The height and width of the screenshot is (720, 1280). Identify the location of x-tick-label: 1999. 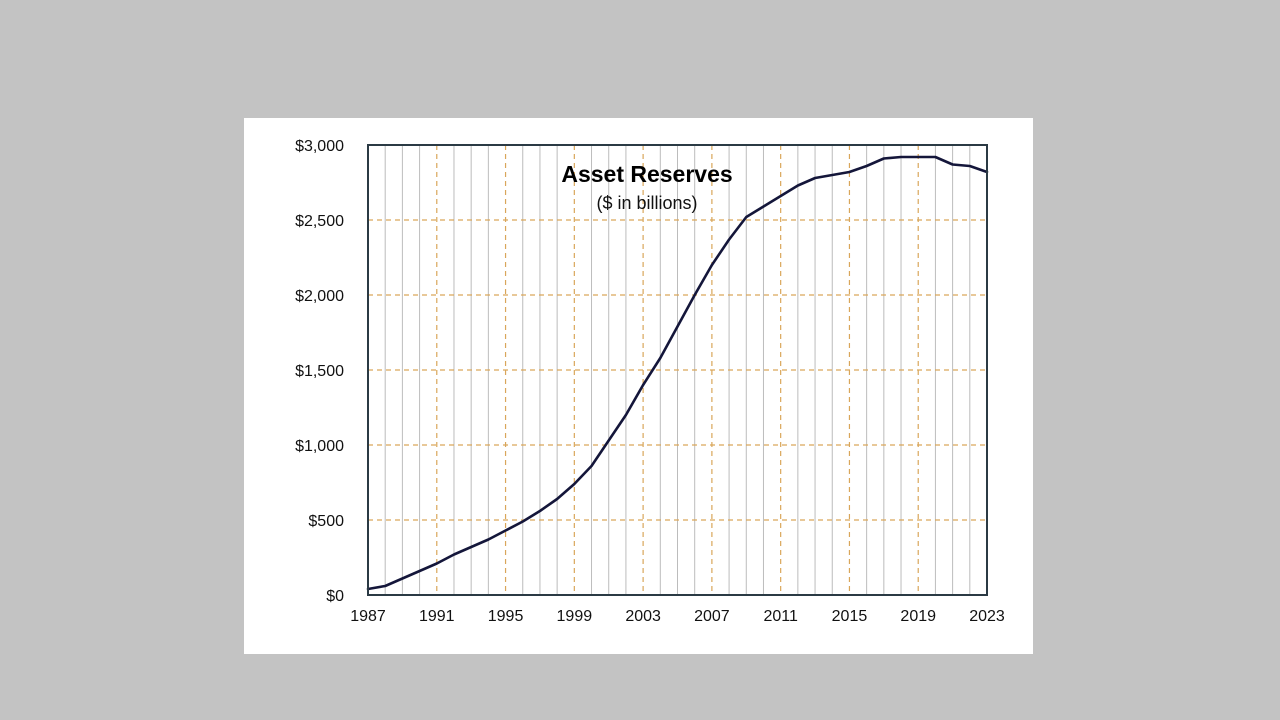
(575, 616).